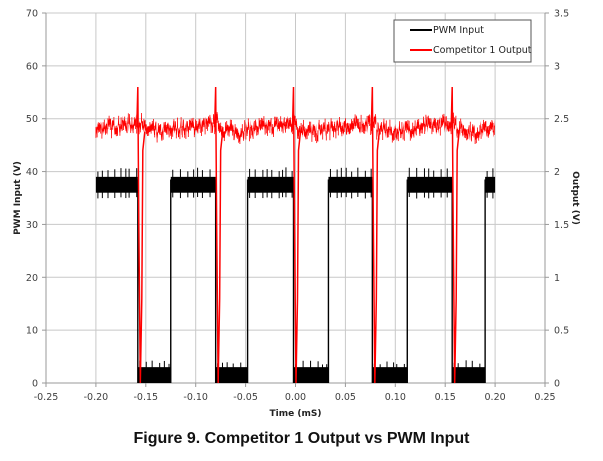  Describe the element at coordinates (561, 119) in the screenshot. I see `y2-tick-label: 2.5` at that location.